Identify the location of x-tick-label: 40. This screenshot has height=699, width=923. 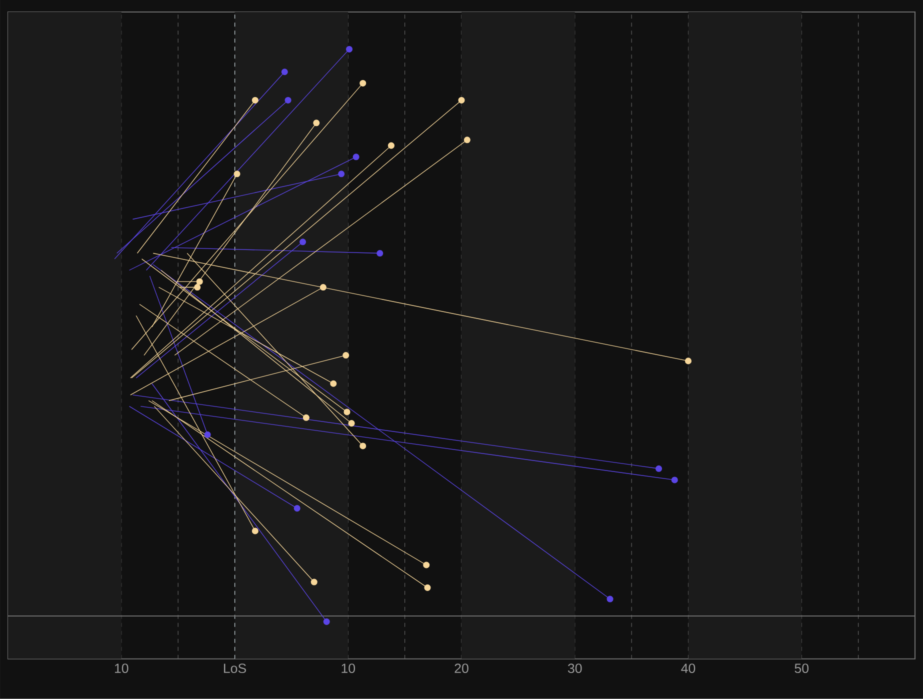
(688, 669).